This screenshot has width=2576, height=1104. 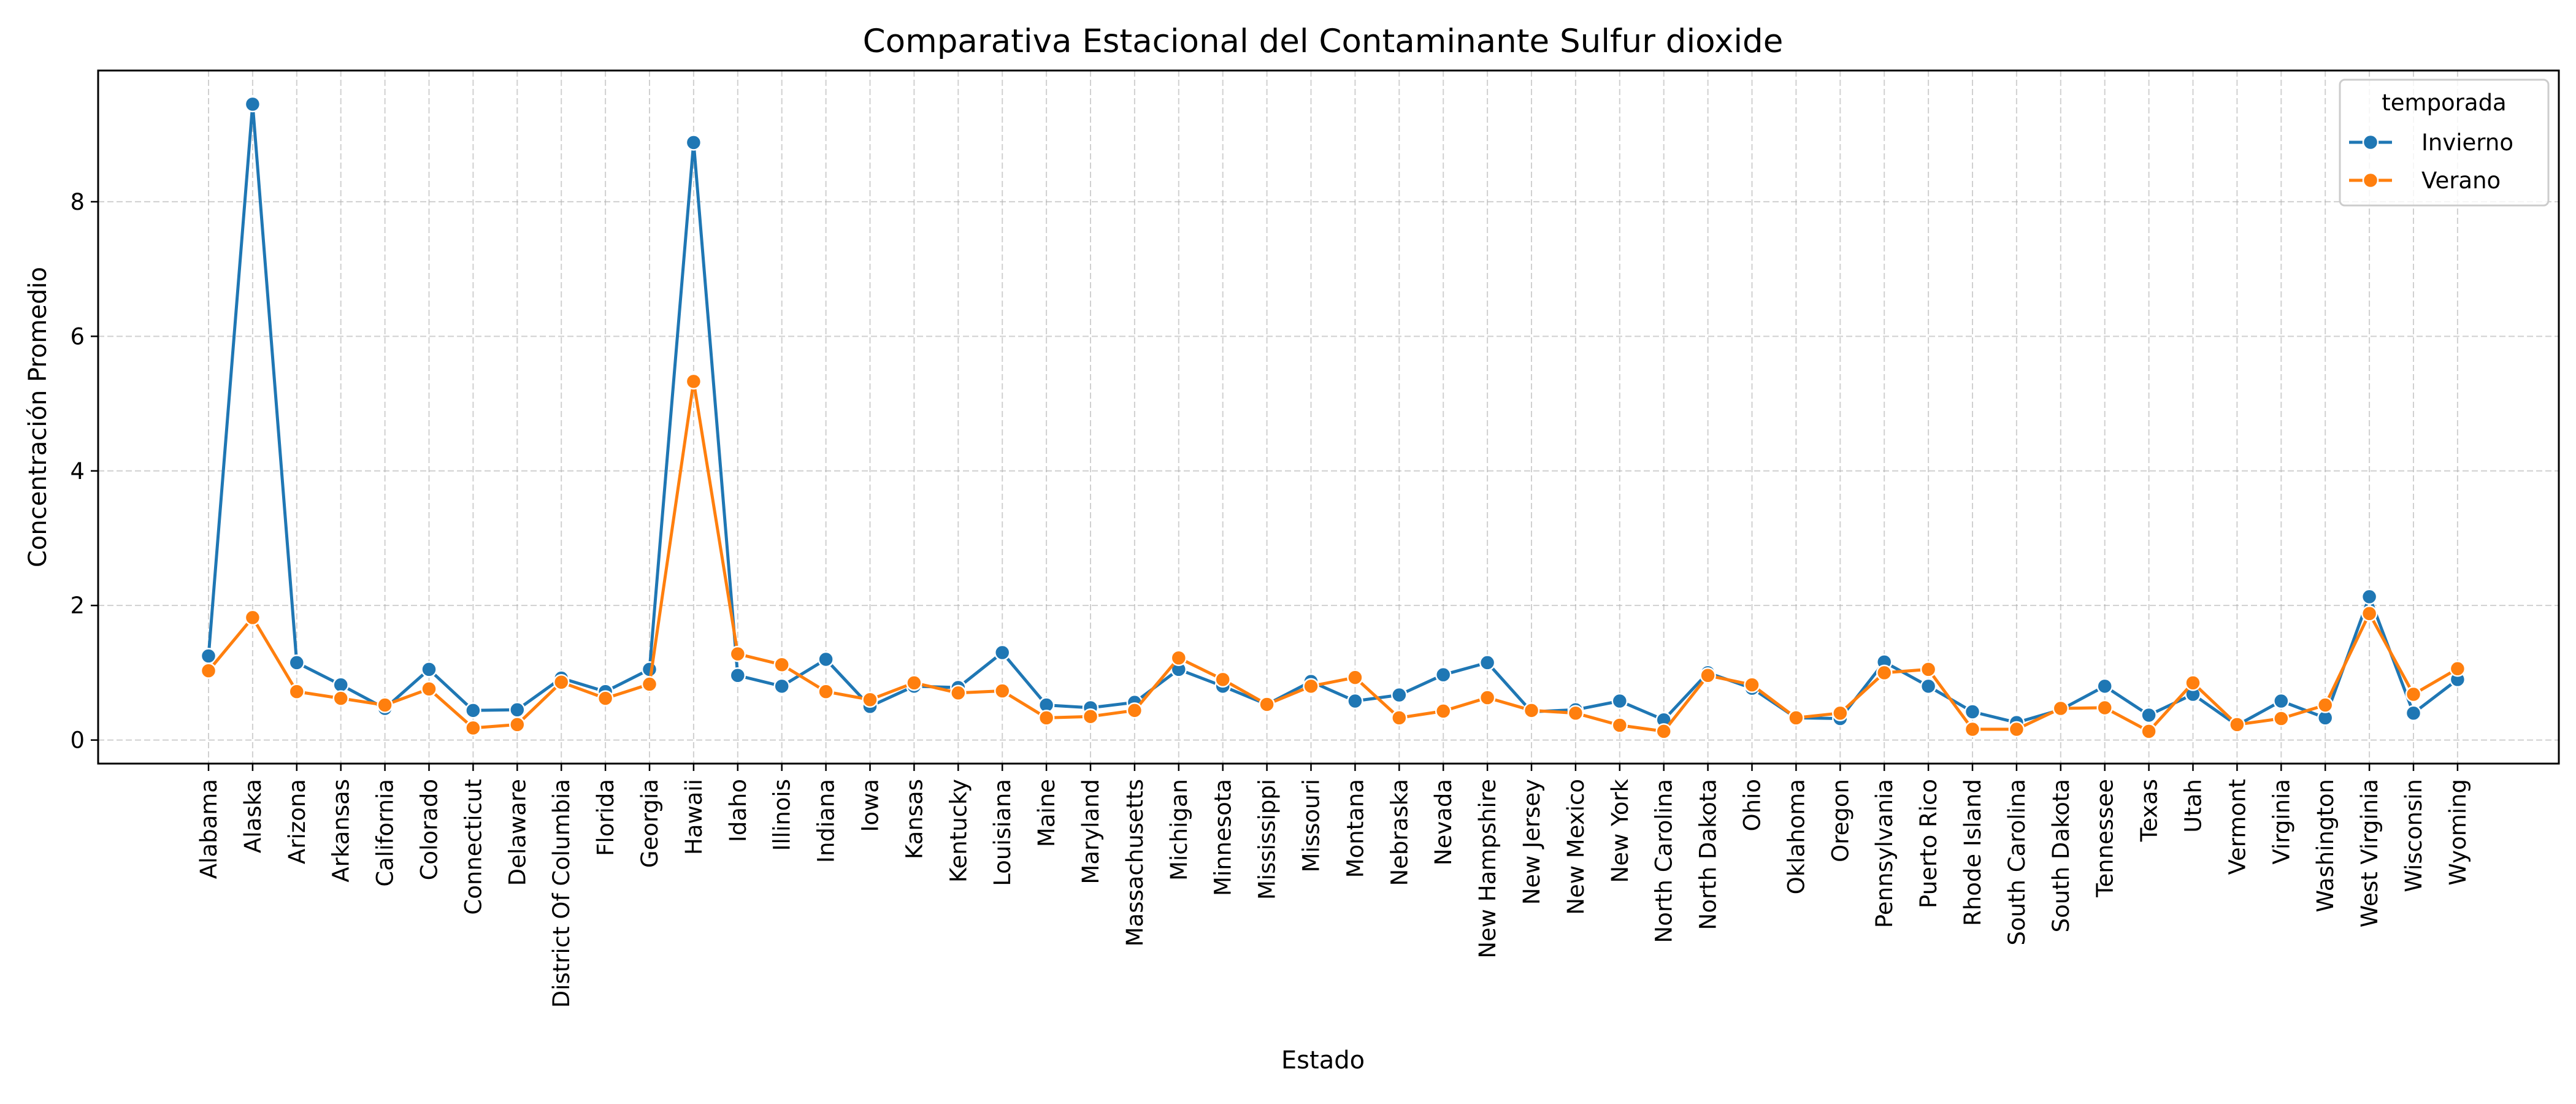 I want to click on x-tick-label: Connecticut, so click(x=473, y=847).